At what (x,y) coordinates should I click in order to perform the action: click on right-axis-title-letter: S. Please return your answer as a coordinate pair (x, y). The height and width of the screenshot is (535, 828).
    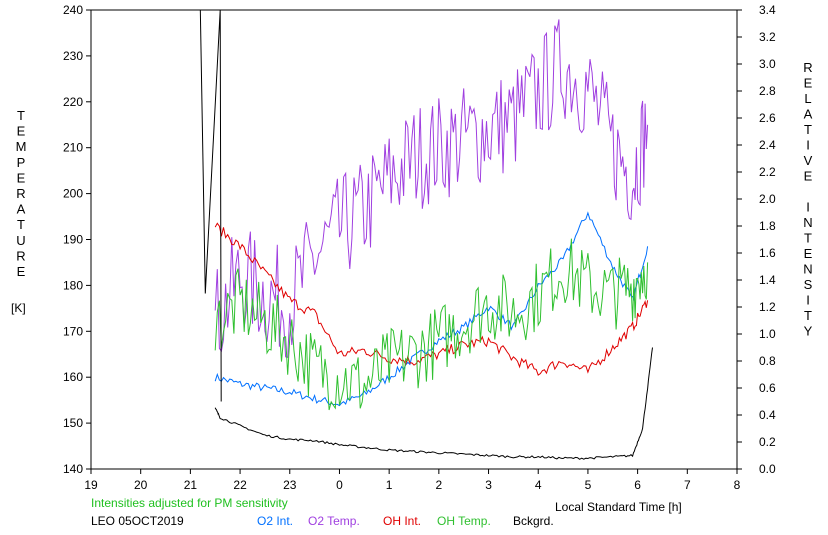
    Looking at the image, I should click on (808, 284).